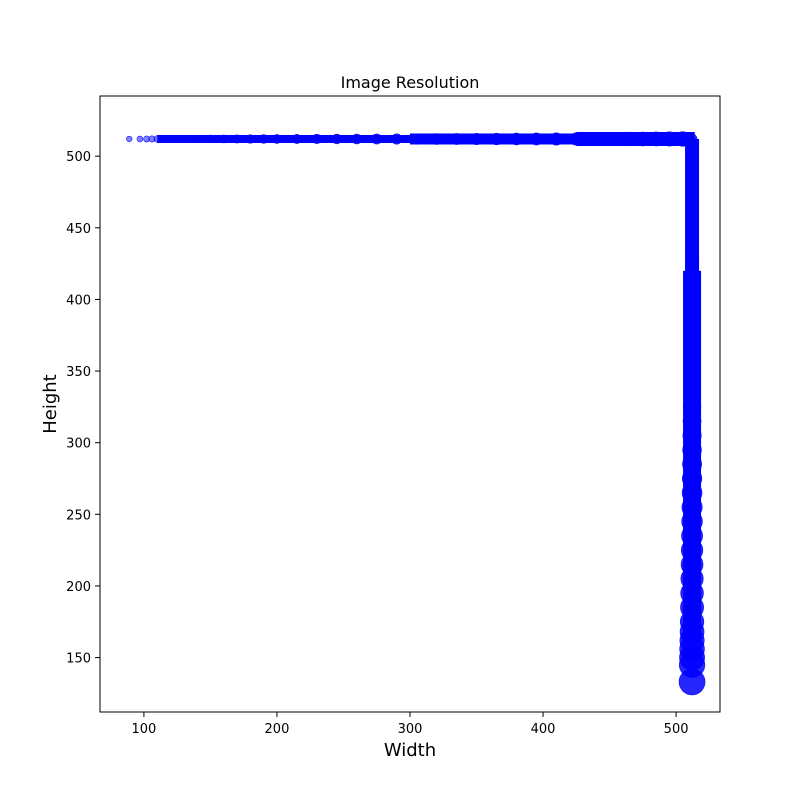  What do you see at coordinates (50, 404) in the screenshot?
I see `y-axis-label: Height` at bounding box center [50, 404].